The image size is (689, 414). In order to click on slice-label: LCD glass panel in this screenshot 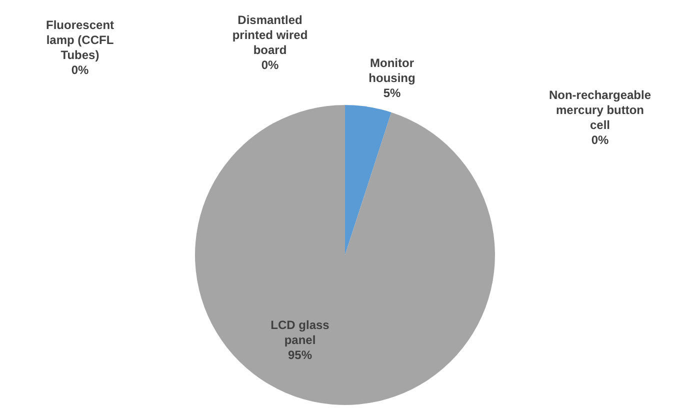, I will do `click(300, 332)`.